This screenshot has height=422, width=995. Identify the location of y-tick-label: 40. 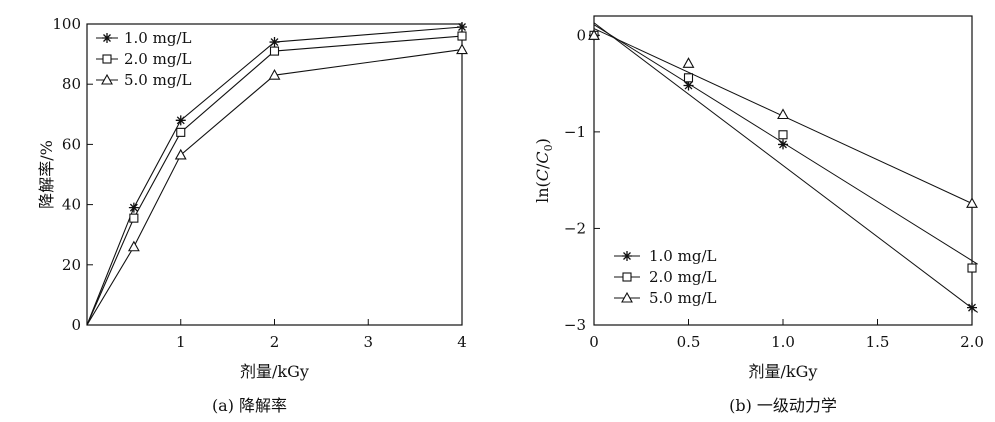
(71, 205).